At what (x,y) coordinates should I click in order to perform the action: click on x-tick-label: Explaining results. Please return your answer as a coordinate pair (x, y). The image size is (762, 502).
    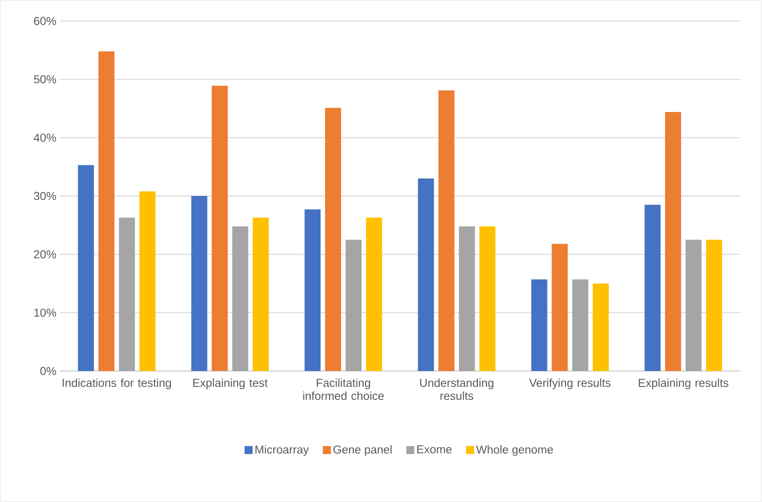
    Looking at the image, I should click on (683, 384).